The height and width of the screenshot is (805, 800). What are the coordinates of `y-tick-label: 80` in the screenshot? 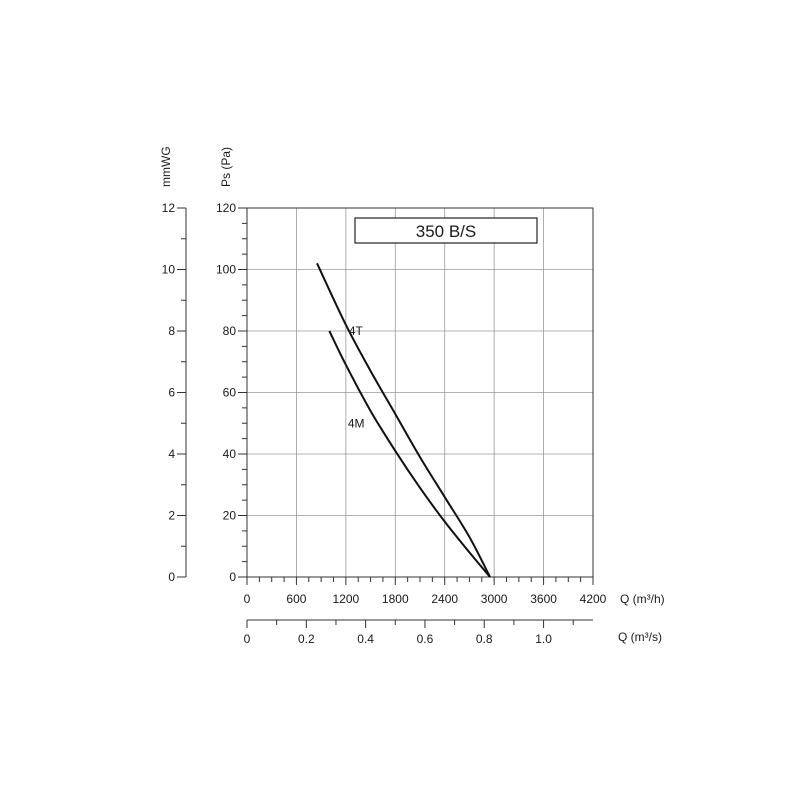 It's located at (230, 331).